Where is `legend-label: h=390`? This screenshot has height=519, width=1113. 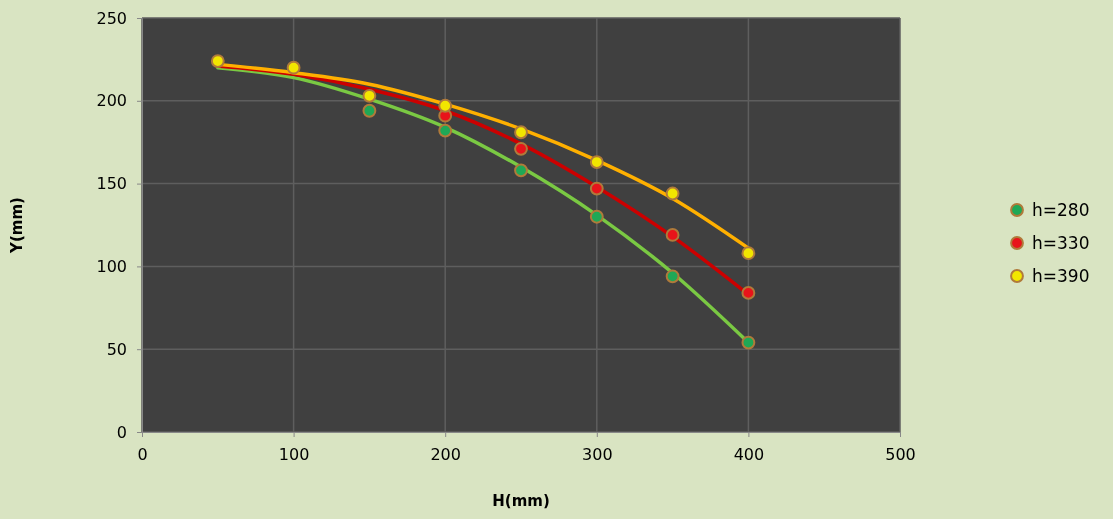 legend-label: h=390 is located at coordinates (1061, 276).